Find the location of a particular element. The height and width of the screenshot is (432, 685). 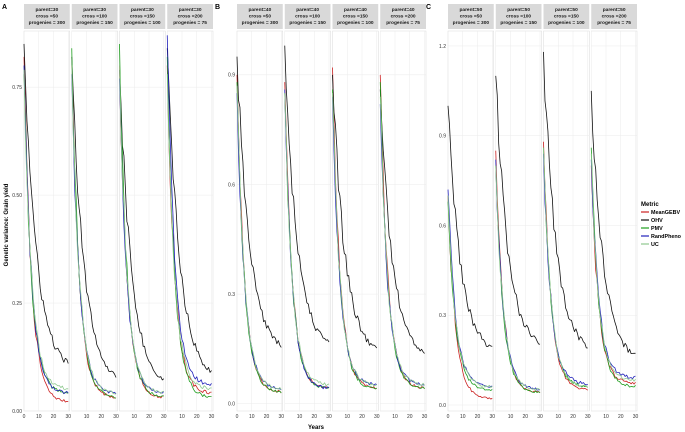

y-tick-label: 0.0 is located at coordinates (231, 404).